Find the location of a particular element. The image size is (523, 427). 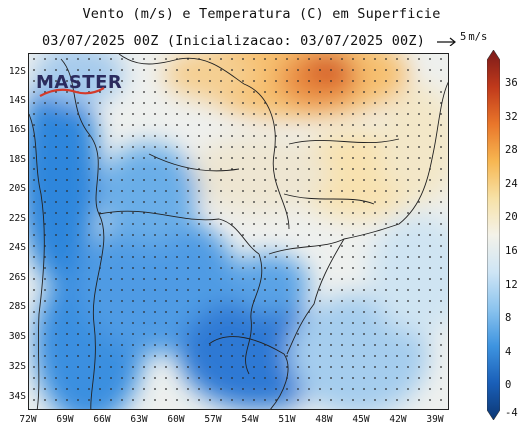

lon-label: 63W is located at coordinates (139, 419).